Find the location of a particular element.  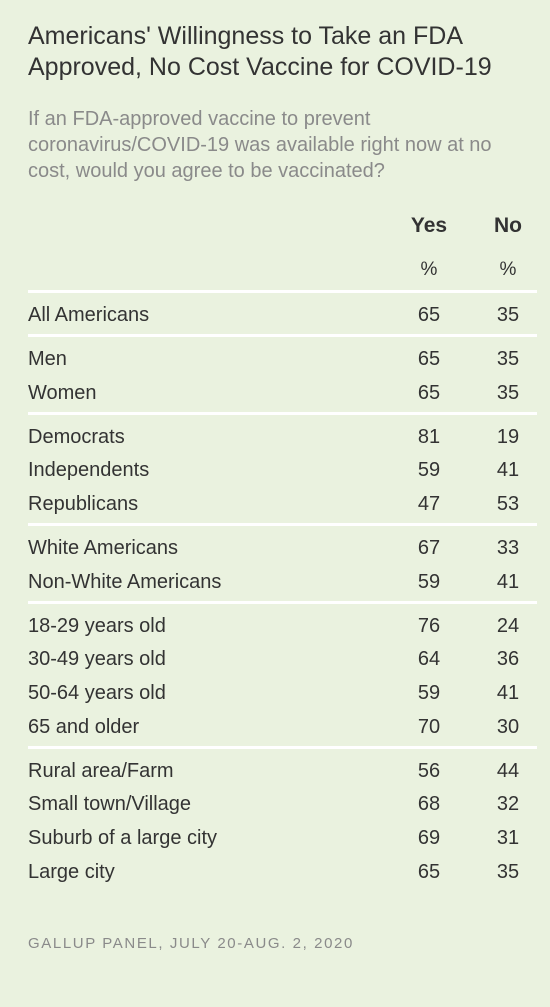

value-yes: 64 is located at coordinates (429, 659).